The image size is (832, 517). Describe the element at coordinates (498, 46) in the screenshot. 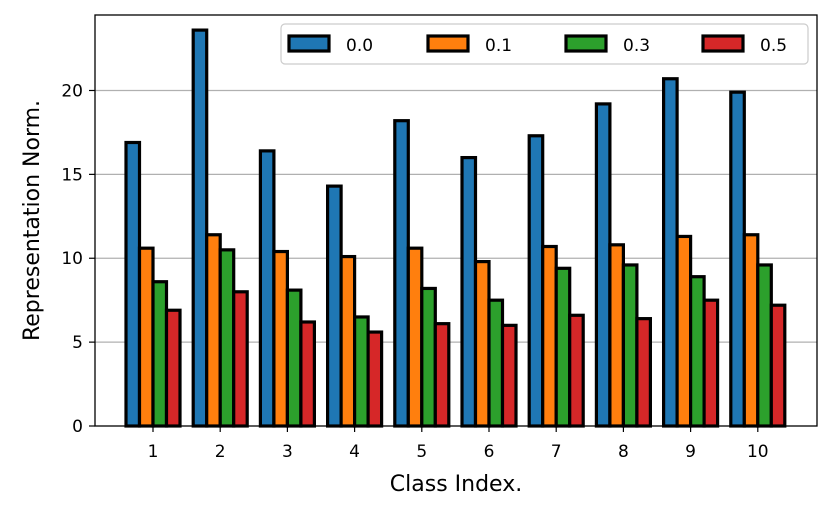

I see `legend-label: 0.1` at that location.